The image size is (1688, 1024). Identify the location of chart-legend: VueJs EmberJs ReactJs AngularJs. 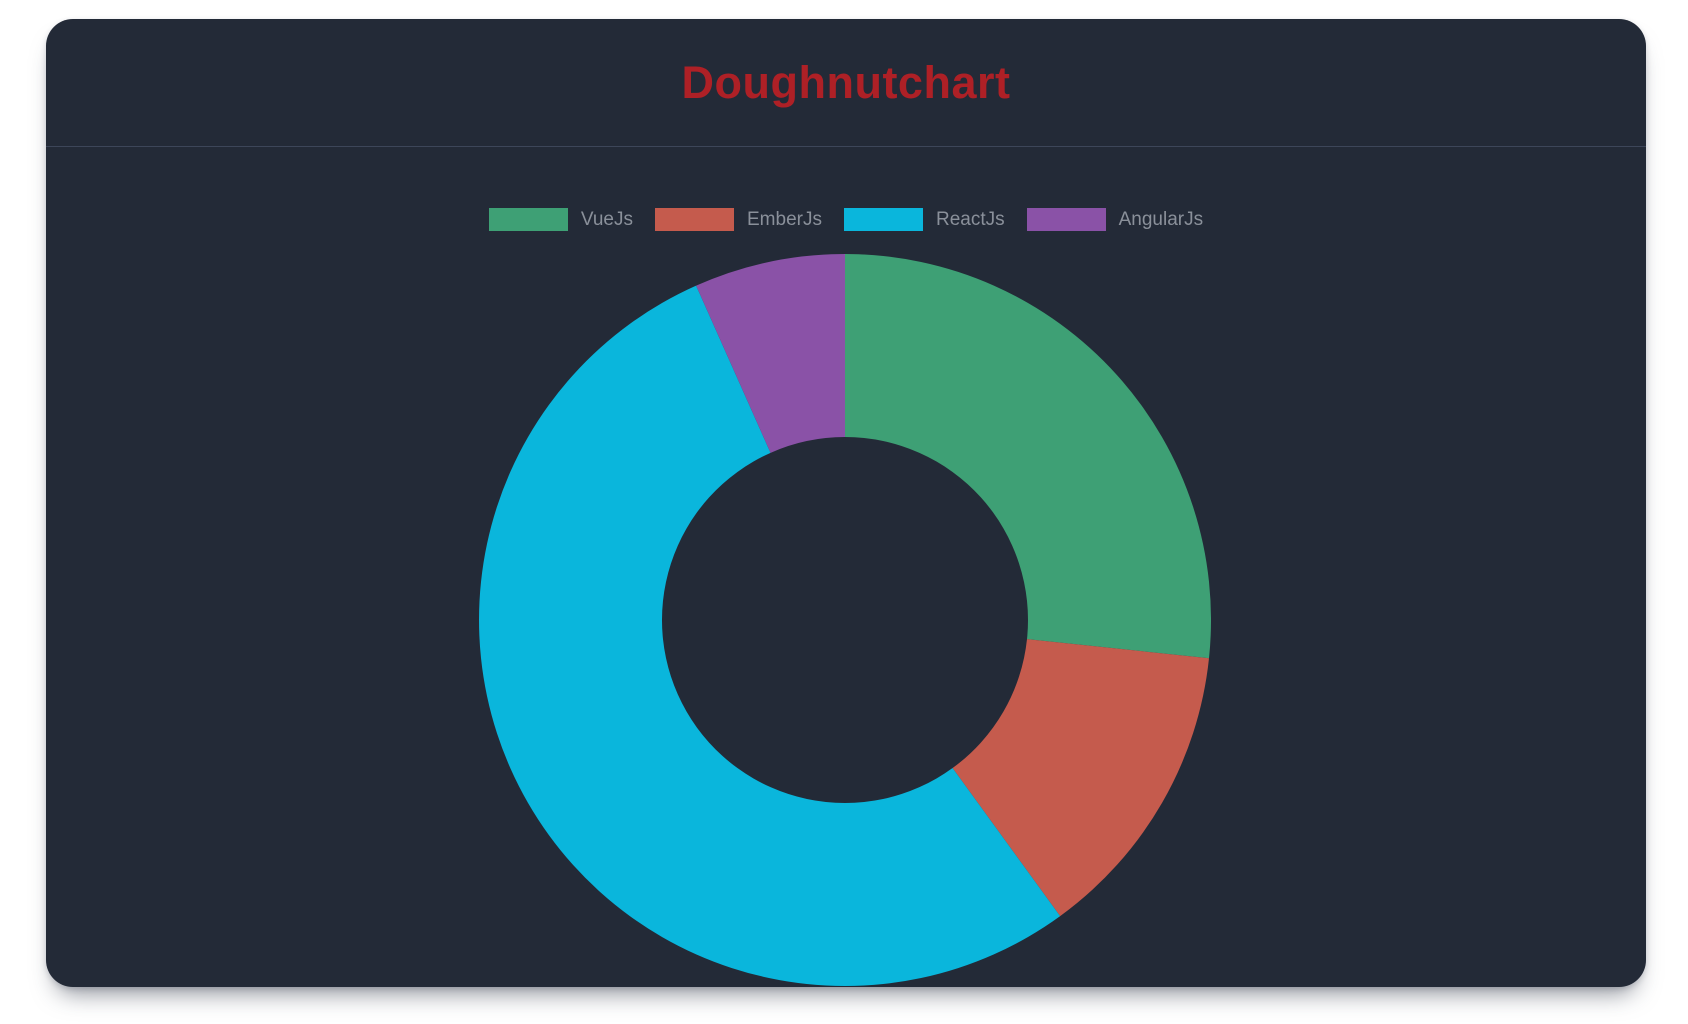
(846, 219).